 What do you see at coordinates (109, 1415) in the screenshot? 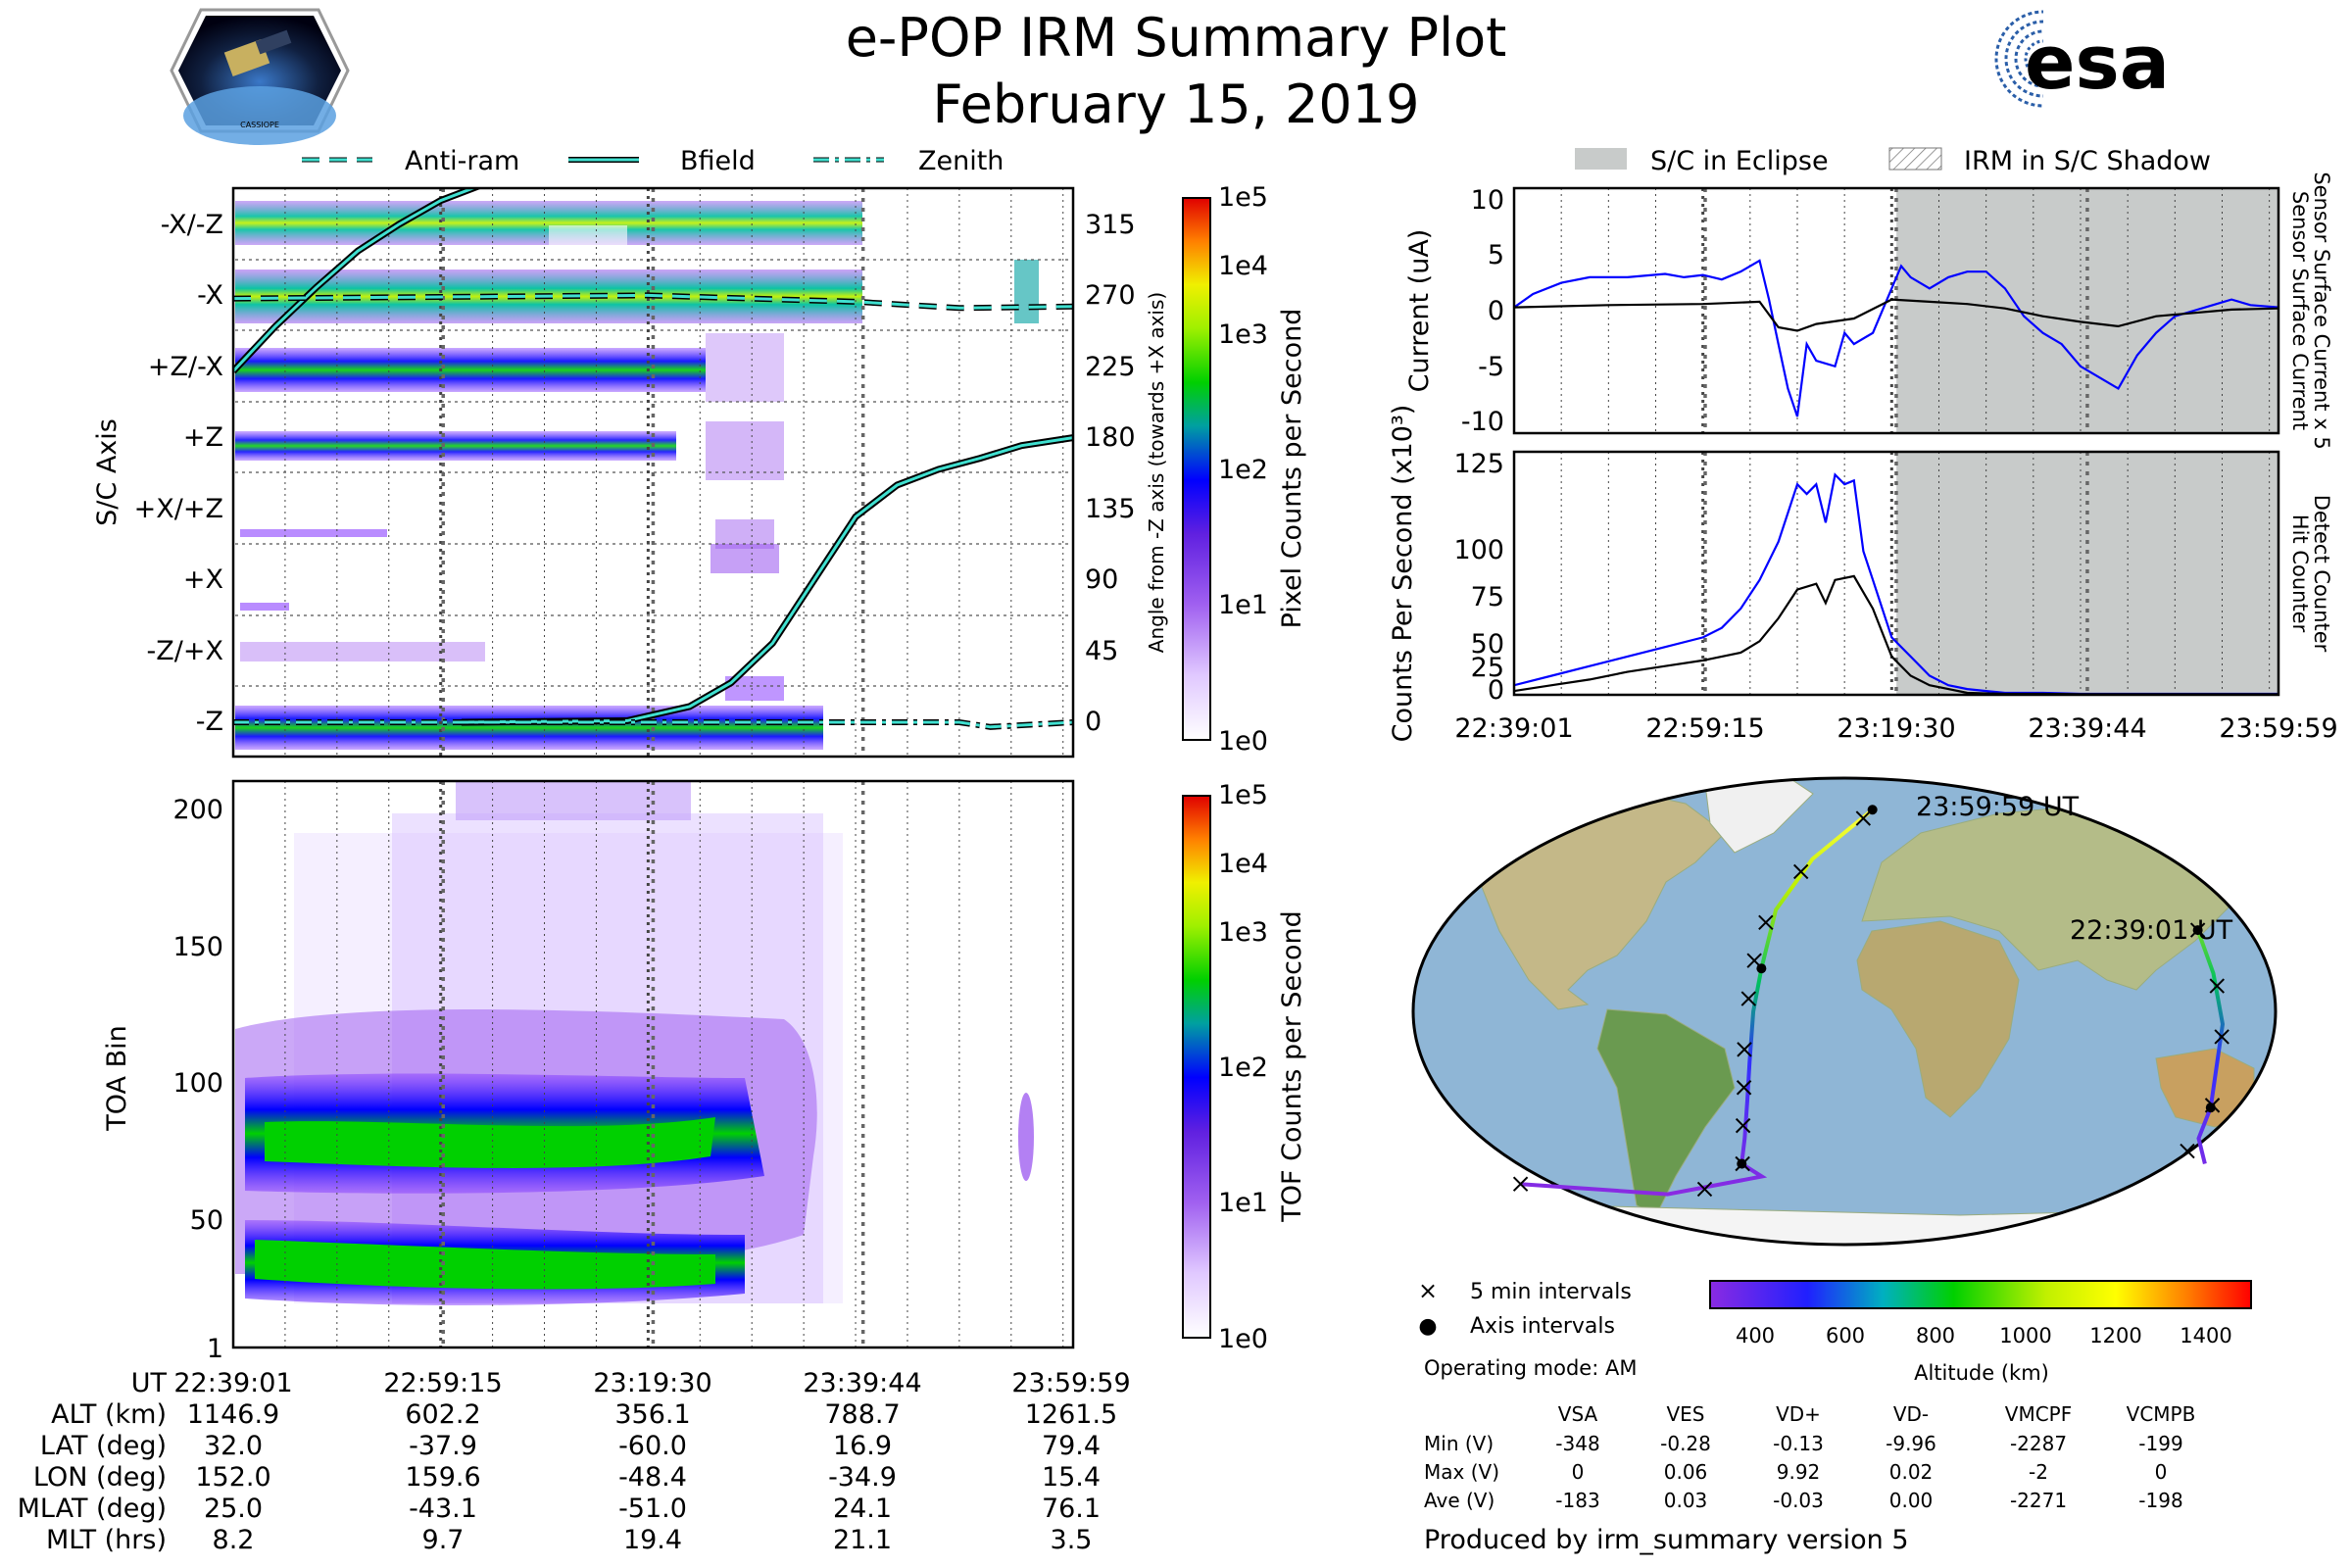
I see `ephemeris-header: ALT (km)` at bounding box center [109, 1415].